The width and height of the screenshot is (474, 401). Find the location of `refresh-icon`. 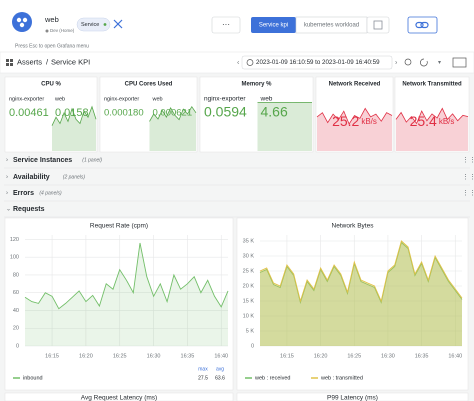

refresh-icon is located at coordinates (424, 62).